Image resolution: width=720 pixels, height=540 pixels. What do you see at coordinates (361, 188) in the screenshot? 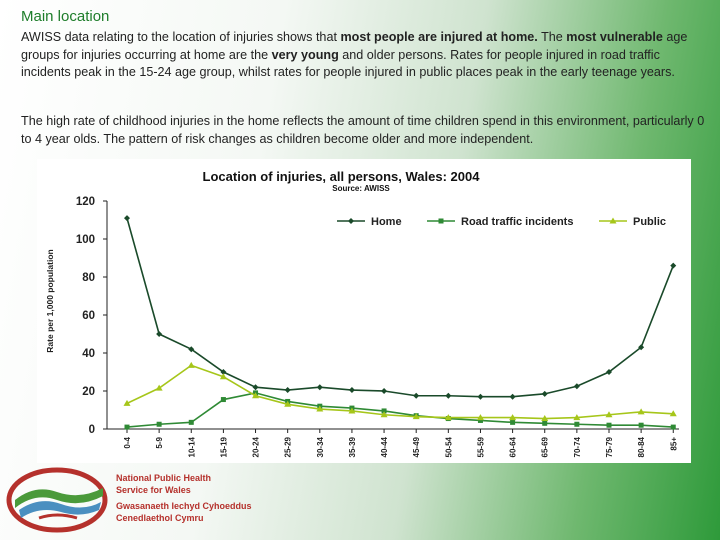
I see `chart-subtitle: Source: AWISS` at bounding box center [361, 188].